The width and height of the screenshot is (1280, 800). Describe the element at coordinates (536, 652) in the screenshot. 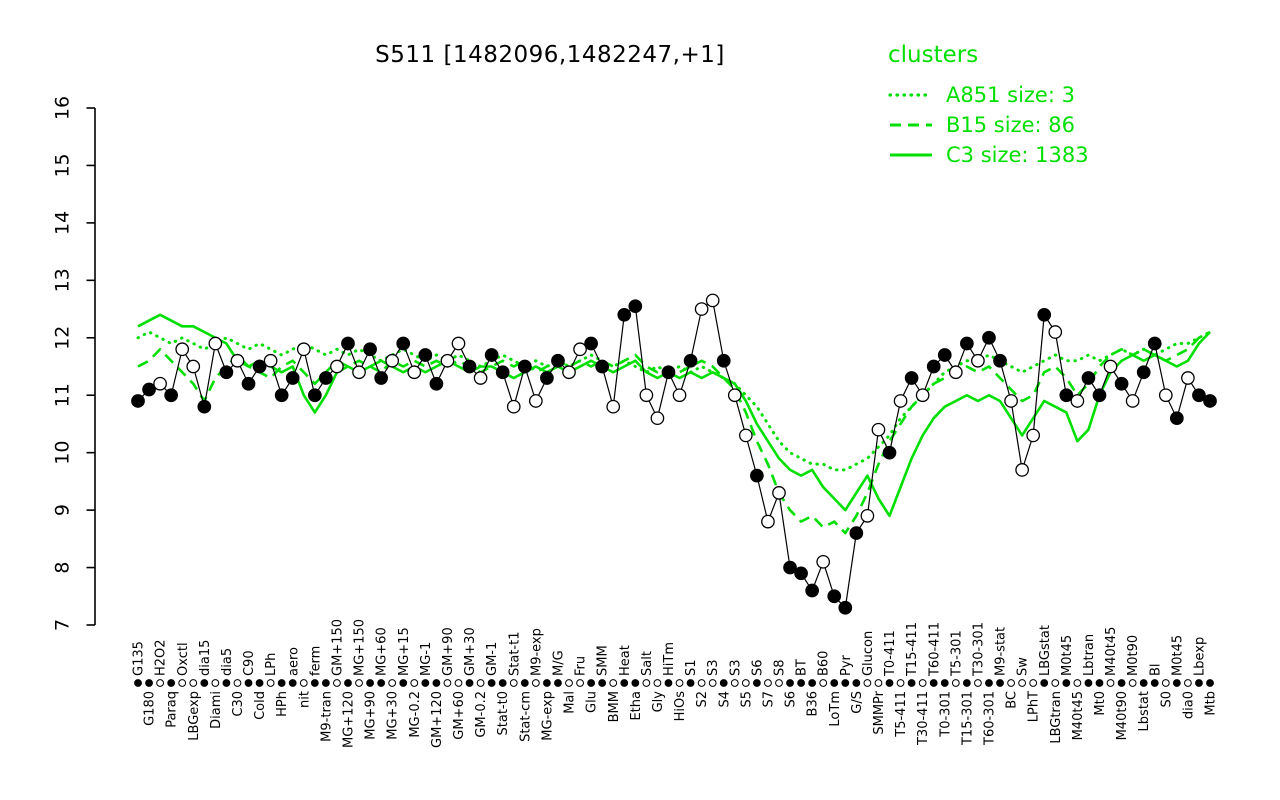

I see `x-tick-label: M9-exp` at that location.